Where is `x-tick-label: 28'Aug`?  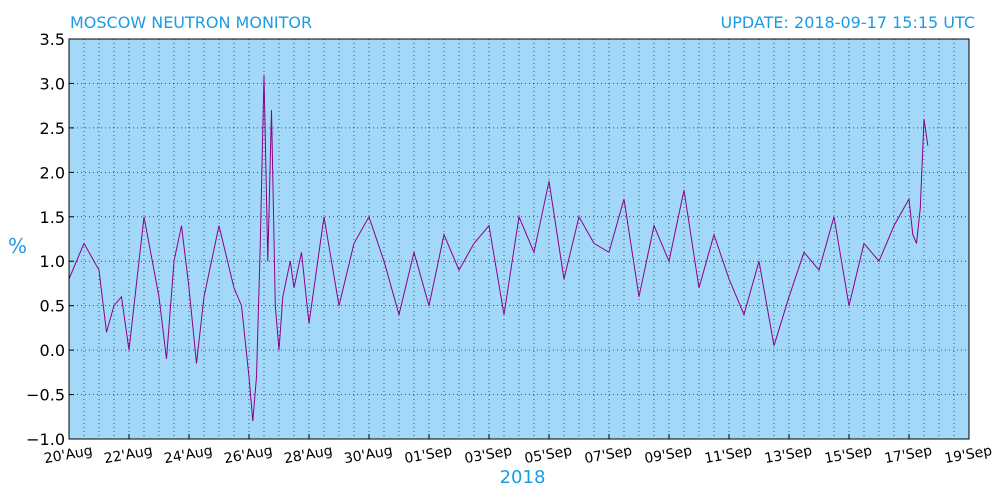
x-tick-label: 28'Aug is located at coordinates (308, 455).